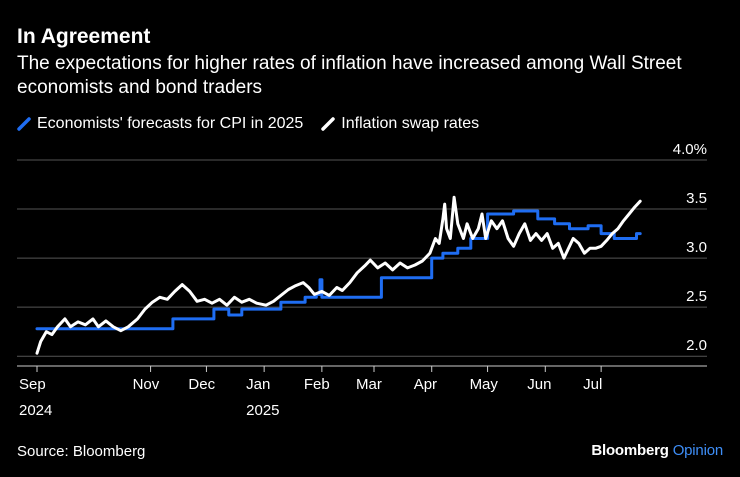 Image resolution: width=740 pixels, height=477 pixels. I want to click on x-tick-year-label: 2025, so click(262, 410).